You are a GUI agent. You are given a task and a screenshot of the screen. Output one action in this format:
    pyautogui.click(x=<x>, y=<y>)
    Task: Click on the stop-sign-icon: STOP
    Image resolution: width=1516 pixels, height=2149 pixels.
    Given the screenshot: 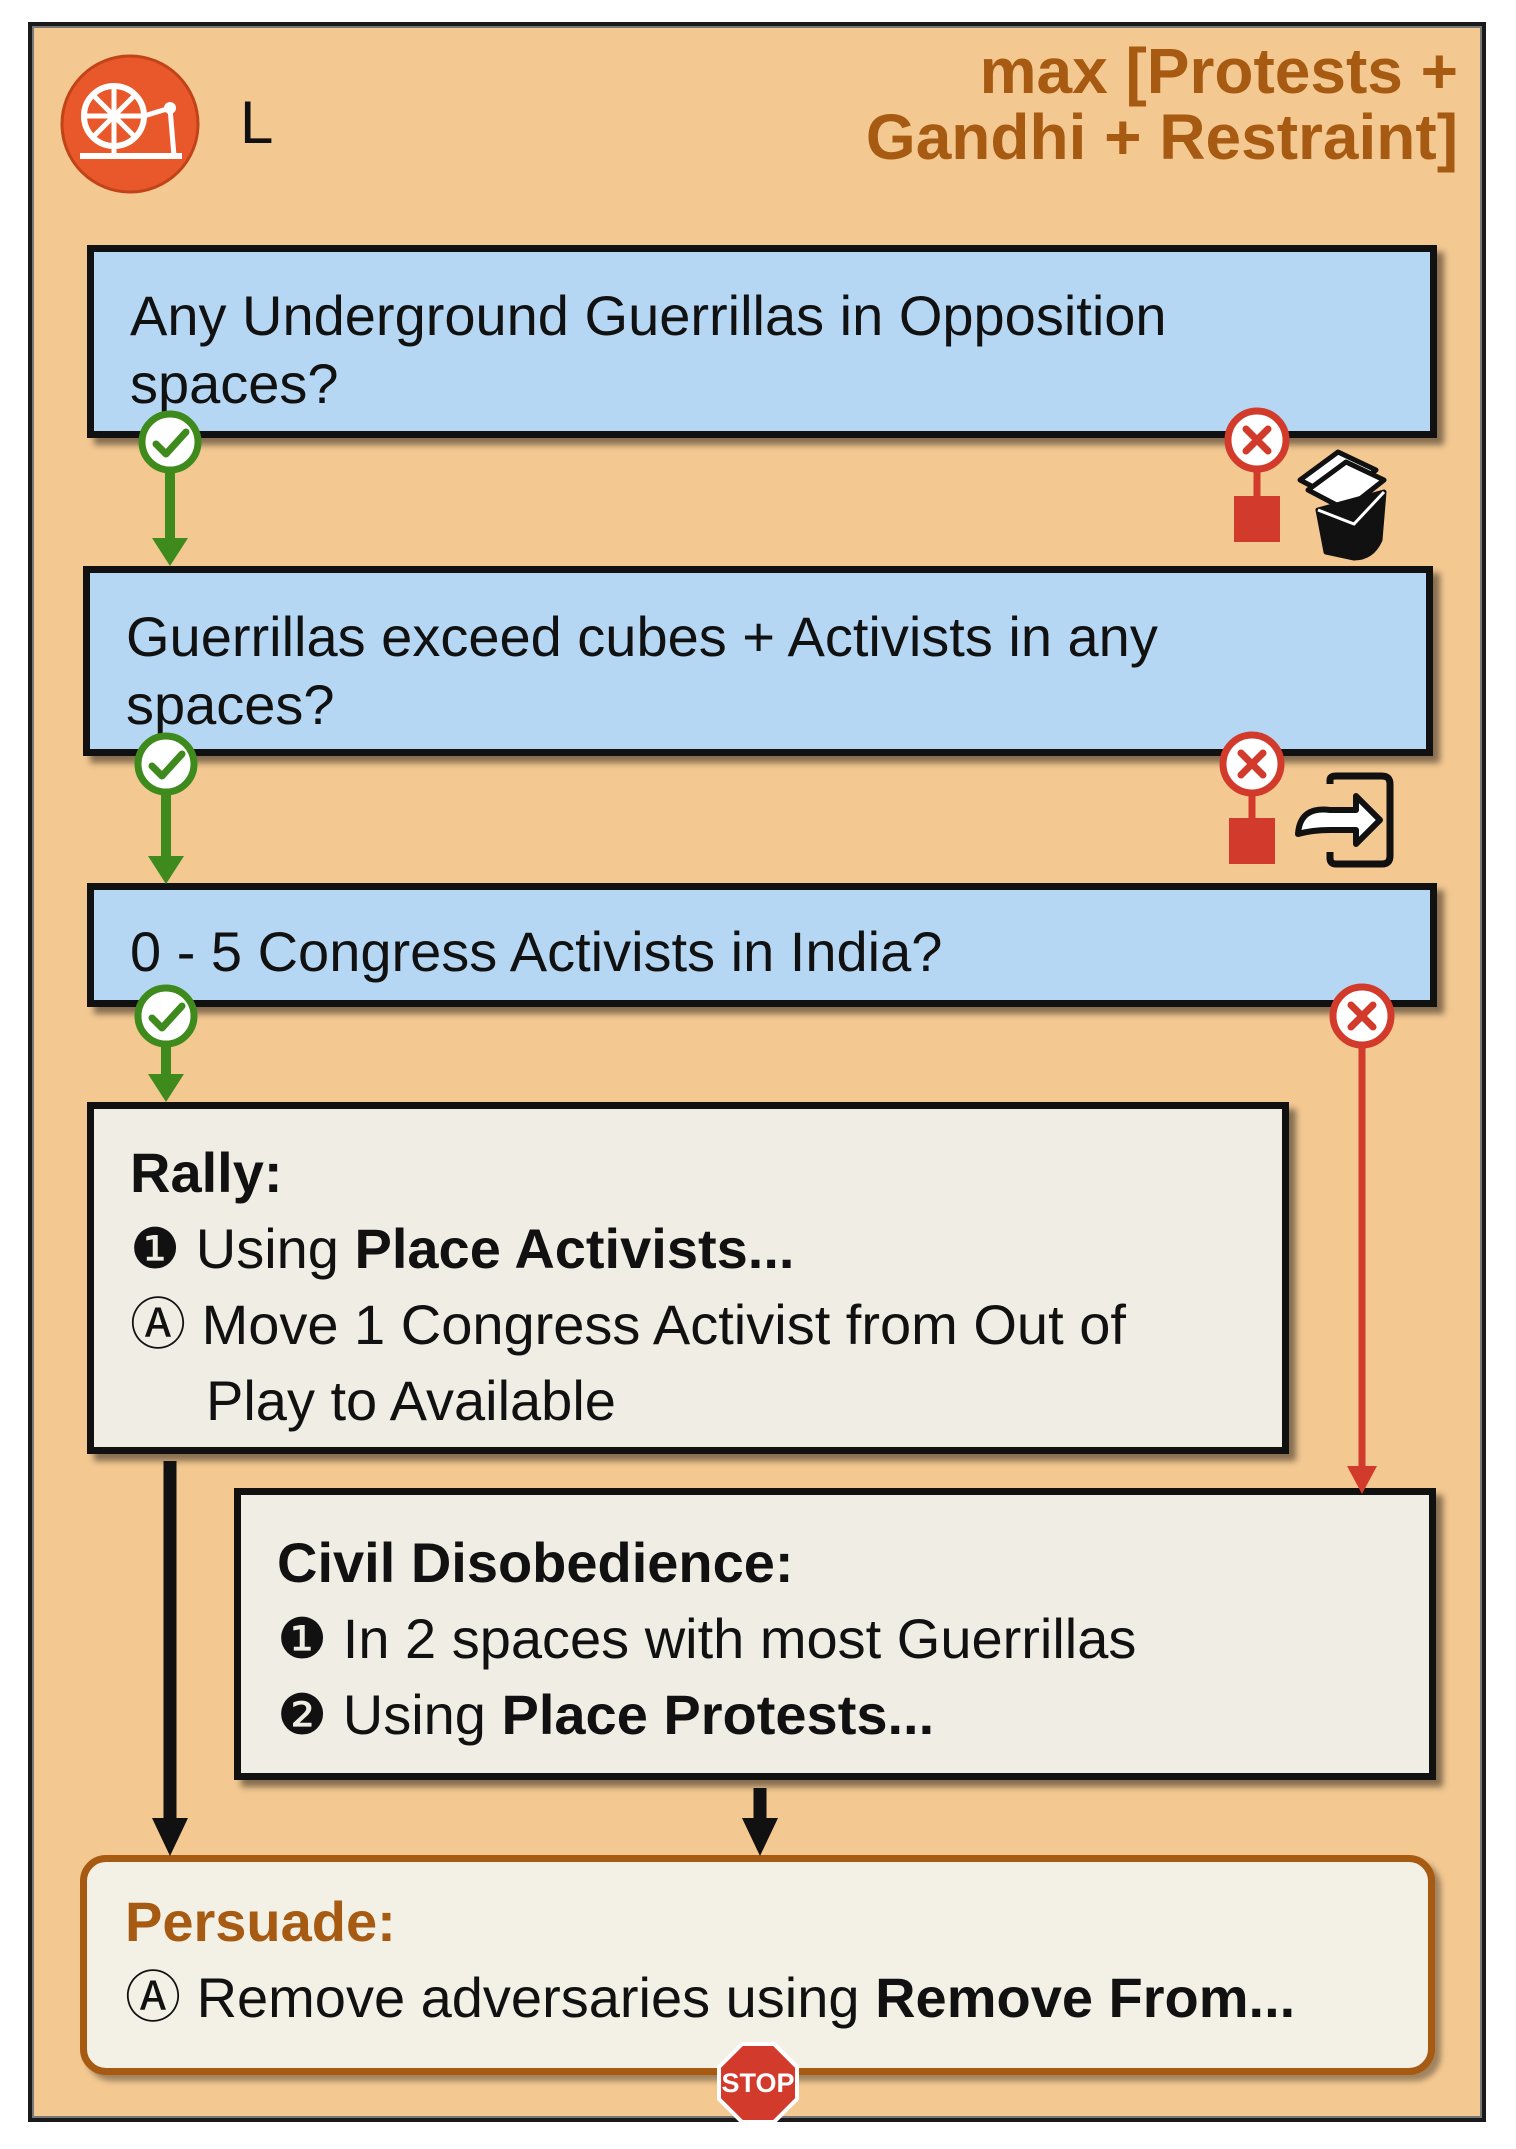 What is the action you would take?
    pyautogui.click(x=758, y=2083)
    